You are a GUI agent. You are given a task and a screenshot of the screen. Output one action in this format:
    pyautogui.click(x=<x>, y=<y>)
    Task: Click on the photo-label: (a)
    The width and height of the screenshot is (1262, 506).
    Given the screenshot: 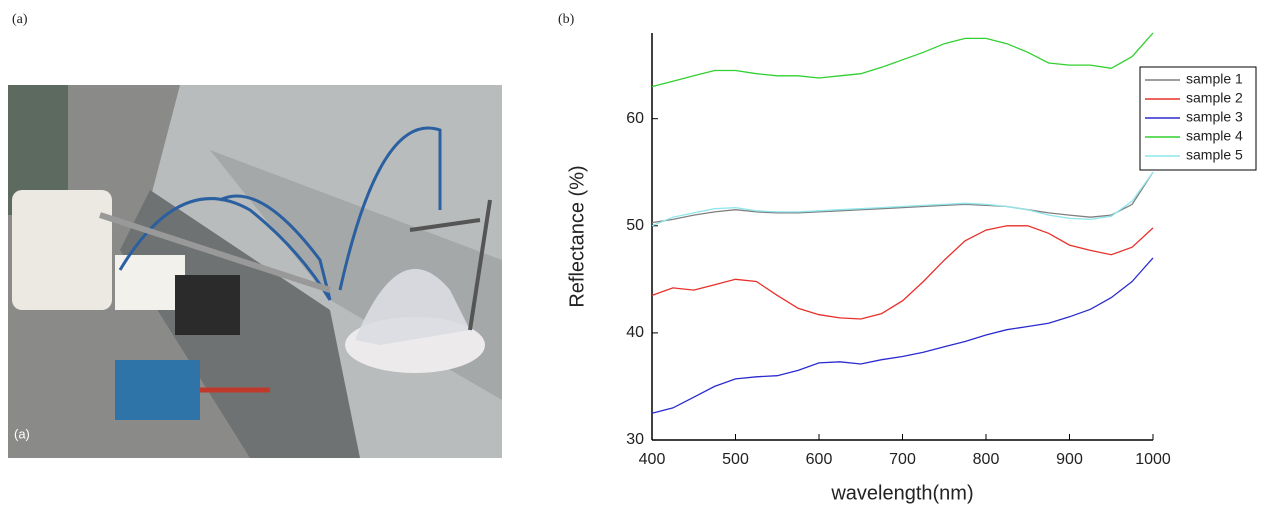 What is the action you would take?
    pyautogui.click(x=22, y=433)
    